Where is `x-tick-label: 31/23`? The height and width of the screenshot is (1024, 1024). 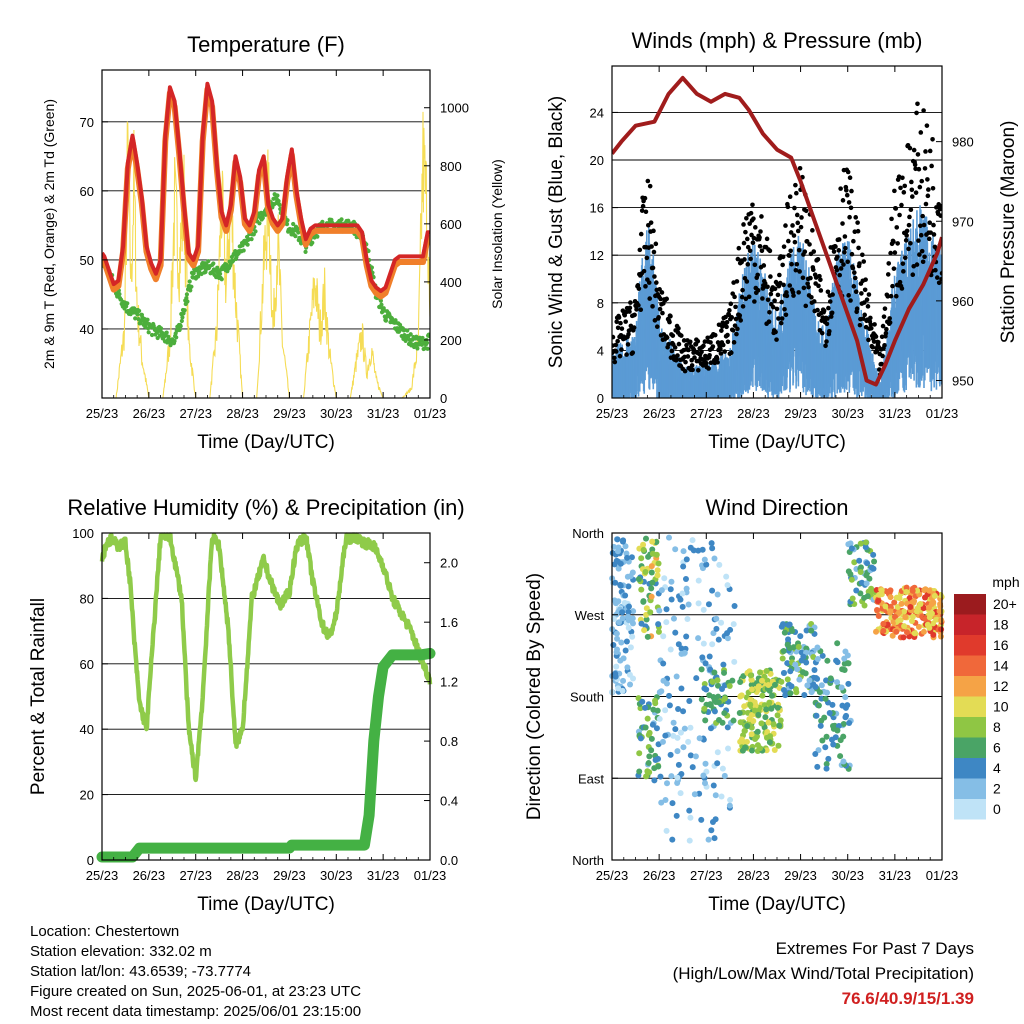
x-tick-label: 31/23 is located at coordinates (383, 413).